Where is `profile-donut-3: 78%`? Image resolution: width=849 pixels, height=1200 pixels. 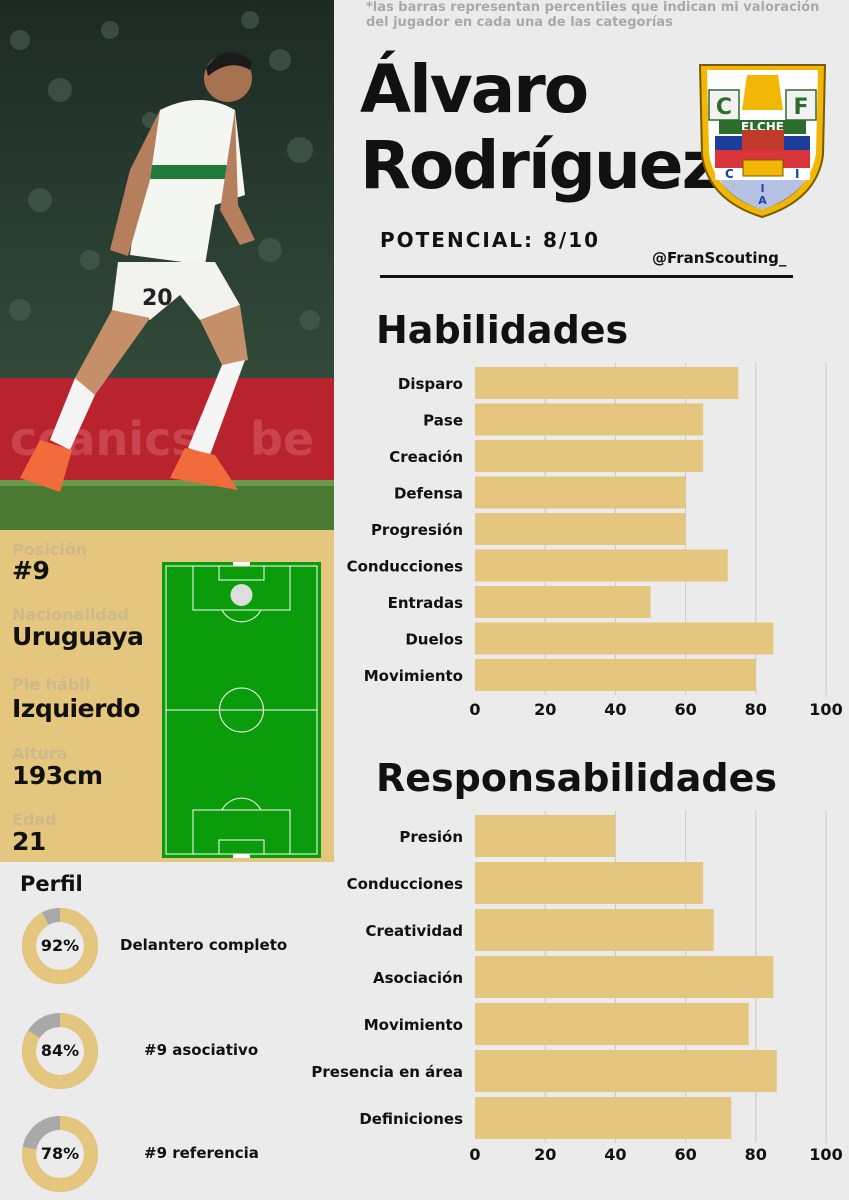 profile-donut-3: 78% is located at coordinates (60, 1154).